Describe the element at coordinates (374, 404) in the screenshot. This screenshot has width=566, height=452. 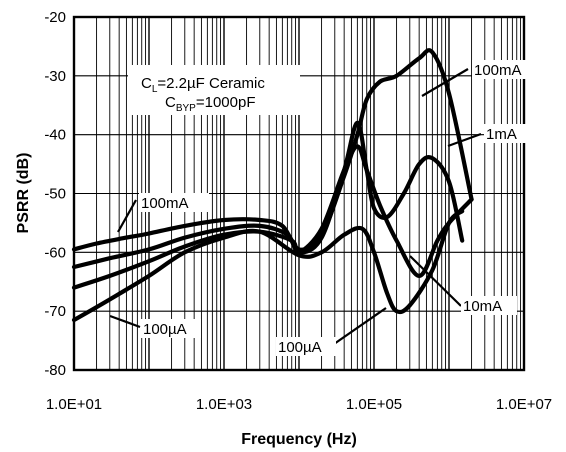
I see `x-tick-label: 1.0E+05` at that location.